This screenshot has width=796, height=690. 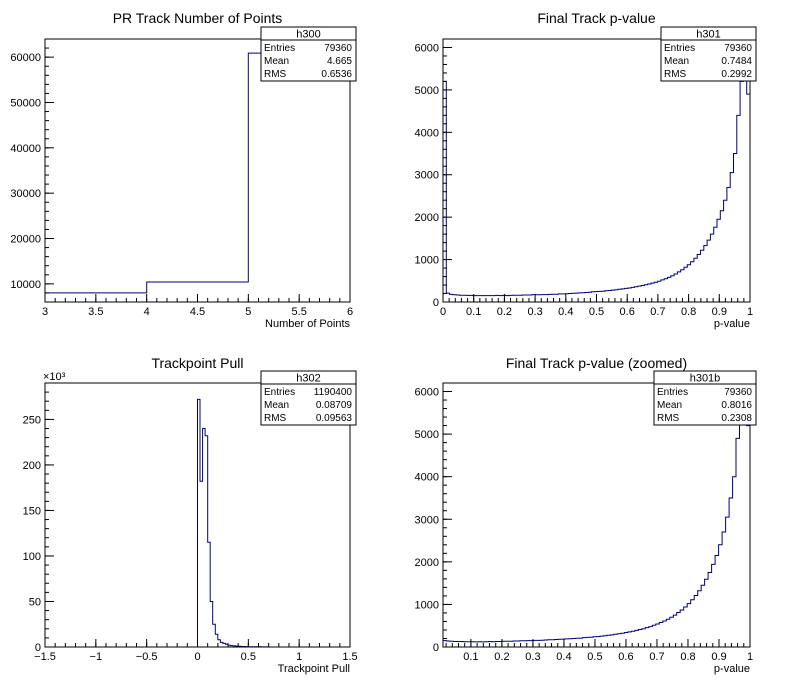 What do you see at coordinates (197, 363) in the screenshot?
I see `chart-title: Trackpoint Pull` at bounding box center [197, 363].